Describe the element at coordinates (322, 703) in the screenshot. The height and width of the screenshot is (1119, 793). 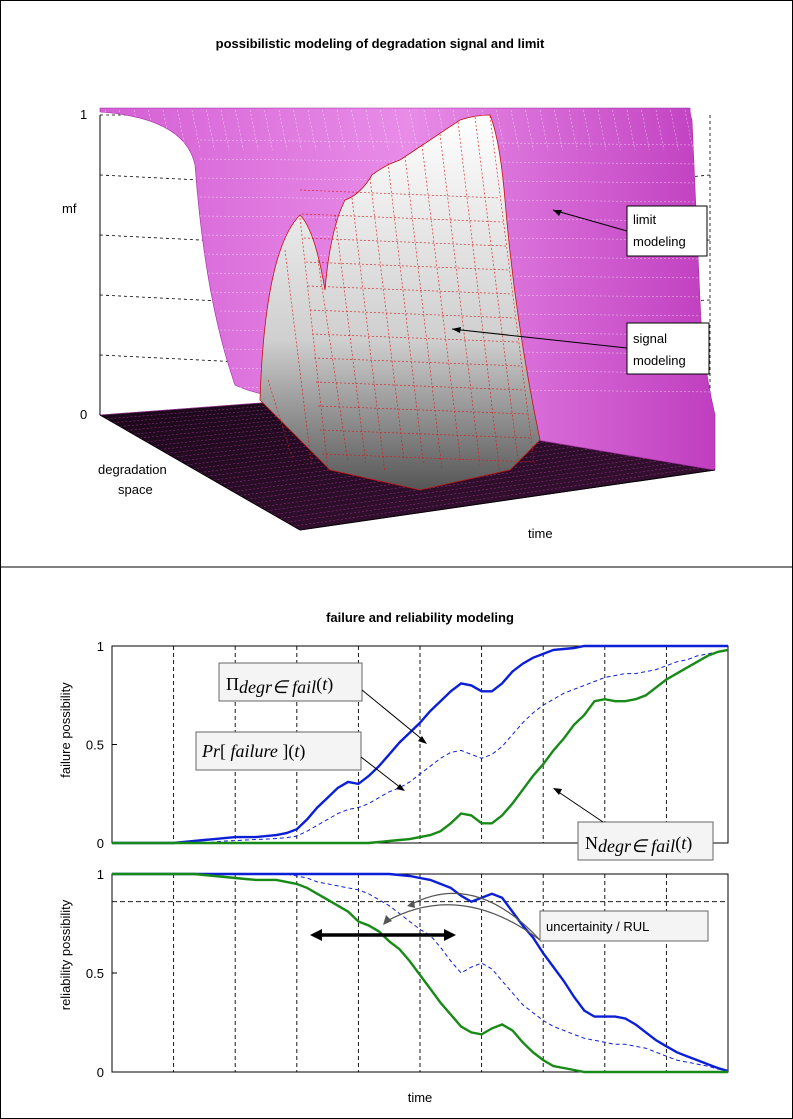
I see `pi-annotation: Πdegr∈ fail(t)` at that location.